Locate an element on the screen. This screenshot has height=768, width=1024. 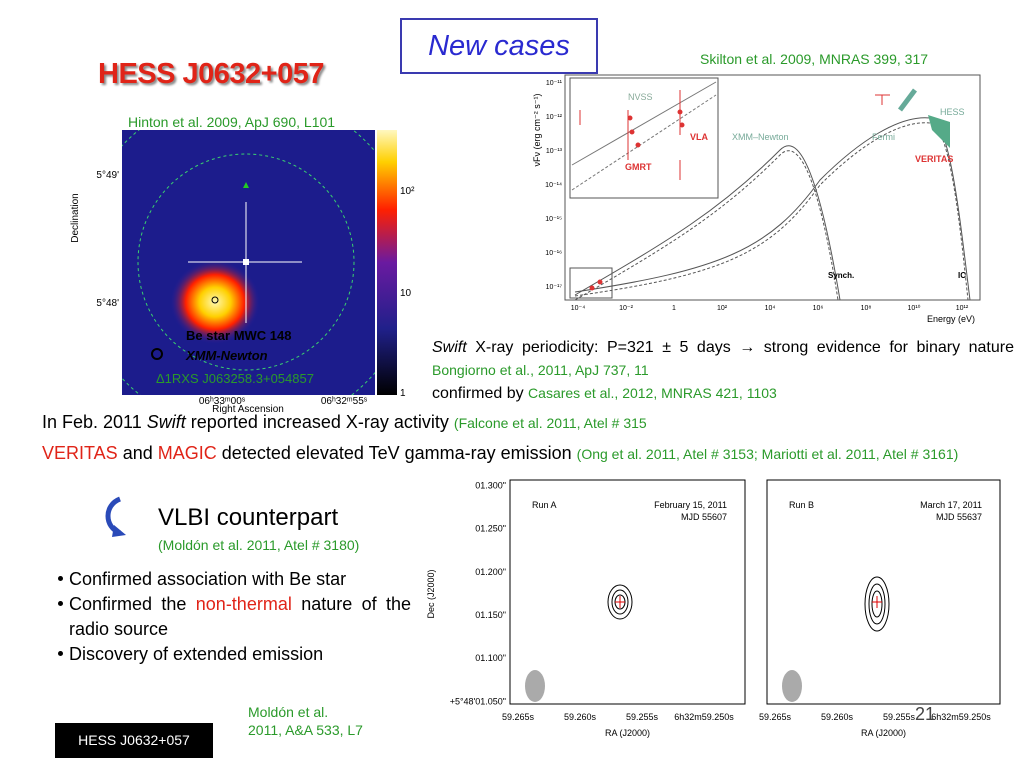
text: Confirmed the is located at coordinates (128, 604).